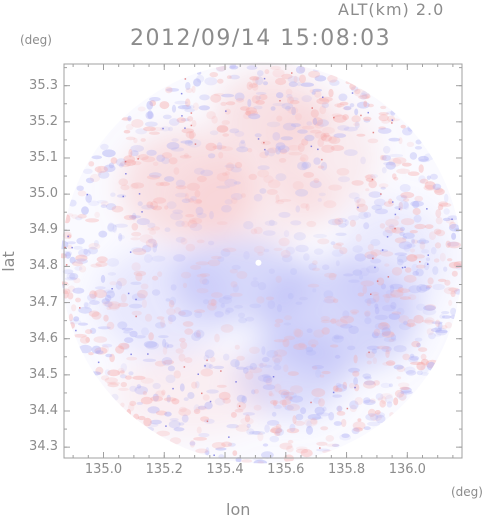  I want to click on y-tick-label: 34.8, so click(43, 266).